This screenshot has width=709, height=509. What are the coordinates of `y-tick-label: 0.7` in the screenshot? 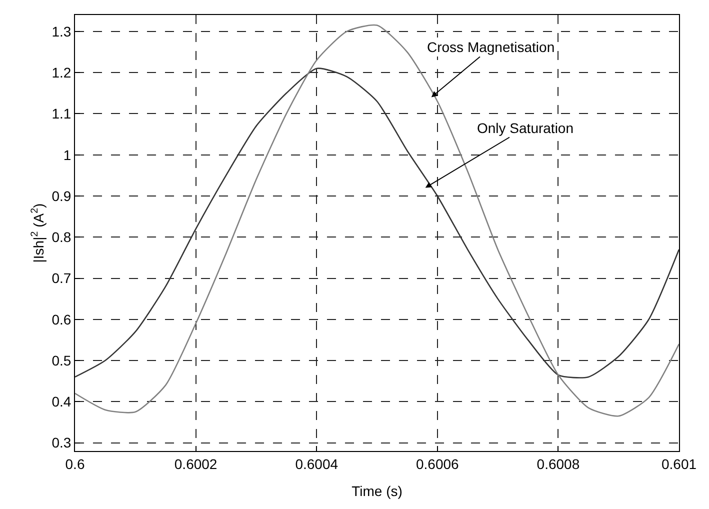 It's located at (62, 278).